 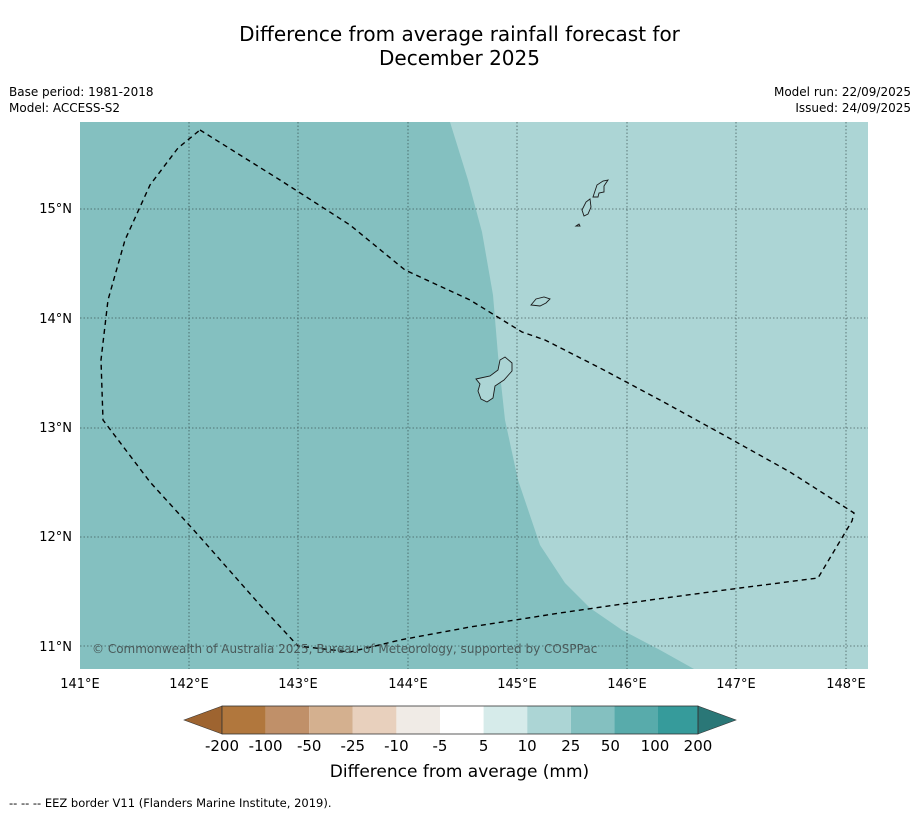 What do you see at coordinates (655, 746) in the screenshot?
I see `cb-tick-10: 100` at bounding box center [655, 746].